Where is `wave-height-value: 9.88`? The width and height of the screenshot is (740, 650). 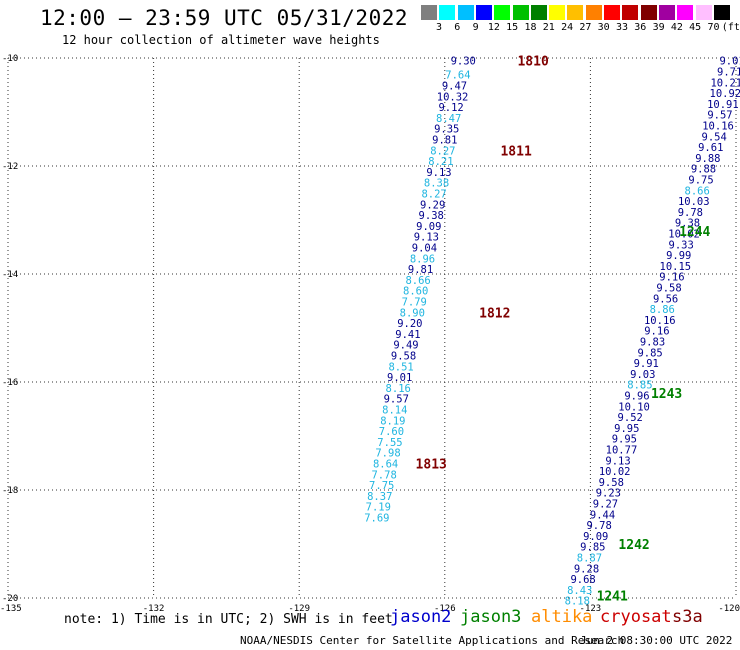 wave-height-value: 9.88 is located at coordinates (707, 159).